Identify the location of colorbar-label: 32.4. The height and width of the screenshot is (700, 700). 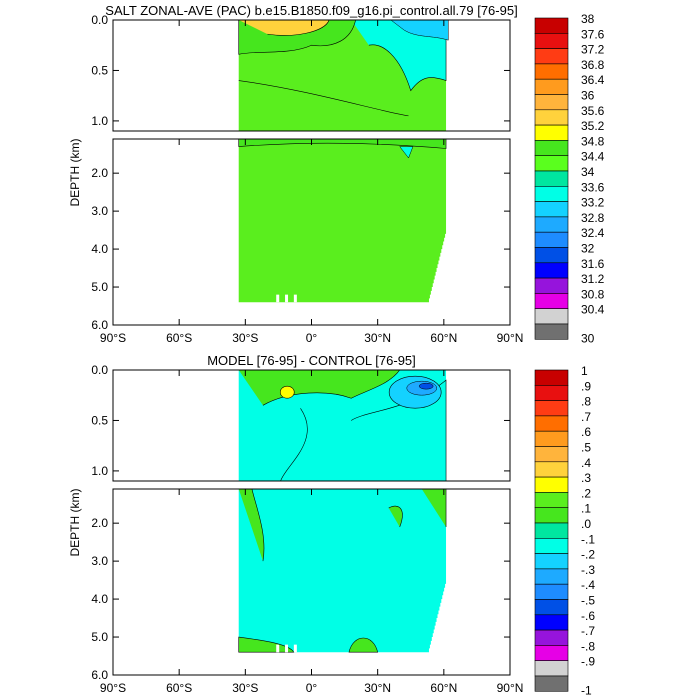
(593, 233).